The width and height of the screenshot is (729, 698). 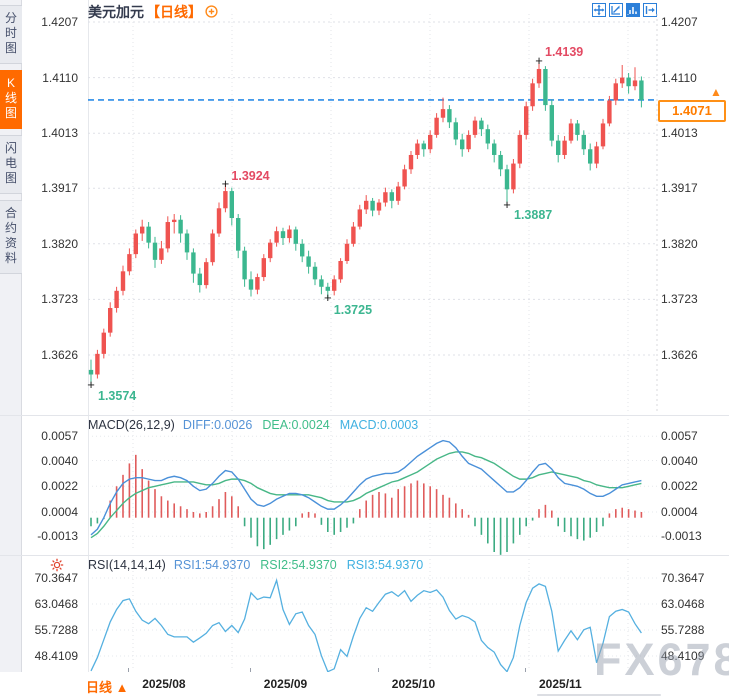 What do you see at coordinates (56, 629) in the screenshot?
I see `rsi-tick-left: 55.7288` at bounding box center [56, 629].